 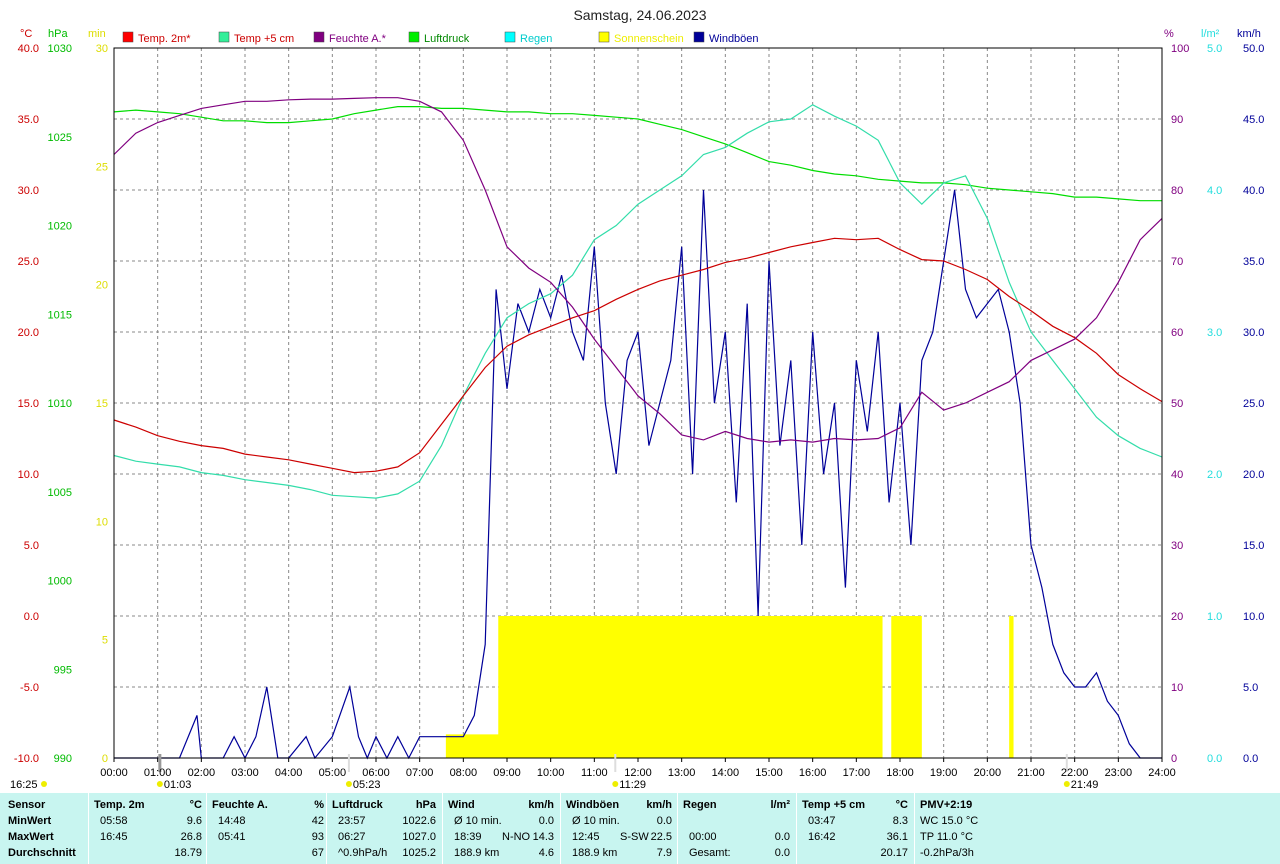 What do you see at coordinates (461, 805) in the screenshot?
I see `footer-column-title: Wind` at bounding box center [461, 805].